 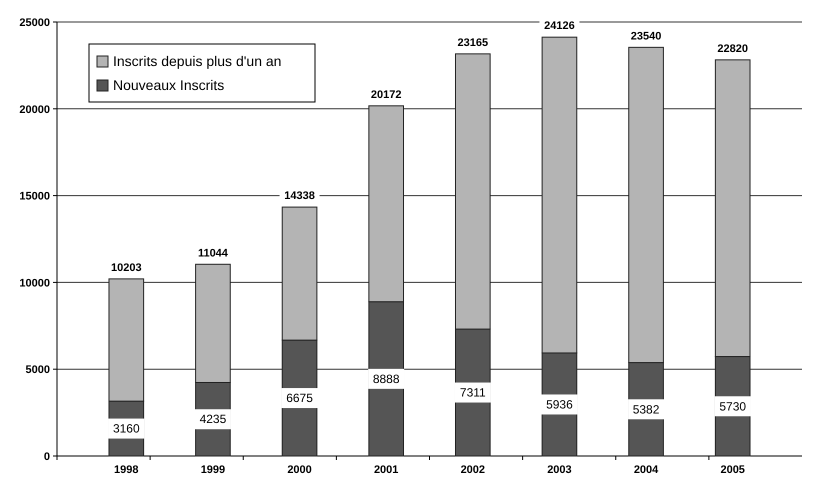 I want to click on data-label: 5730, so click(x=732, y=406).